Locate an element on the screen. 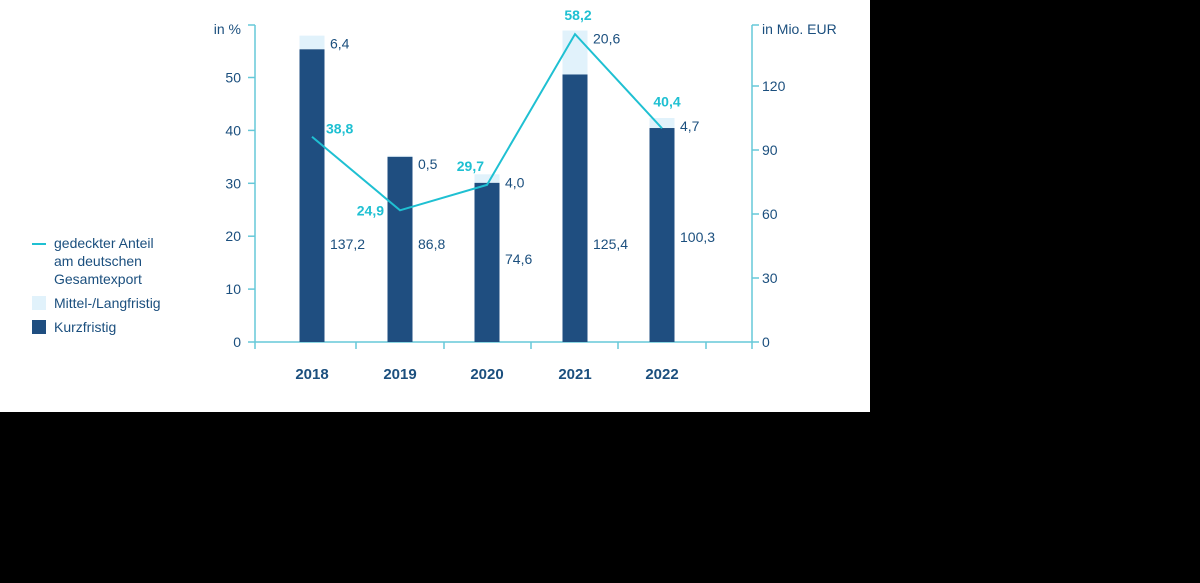 The width and height of the screenshot is (1200, 583). left-tick-label: 40 is located at coordinates (233, 130).